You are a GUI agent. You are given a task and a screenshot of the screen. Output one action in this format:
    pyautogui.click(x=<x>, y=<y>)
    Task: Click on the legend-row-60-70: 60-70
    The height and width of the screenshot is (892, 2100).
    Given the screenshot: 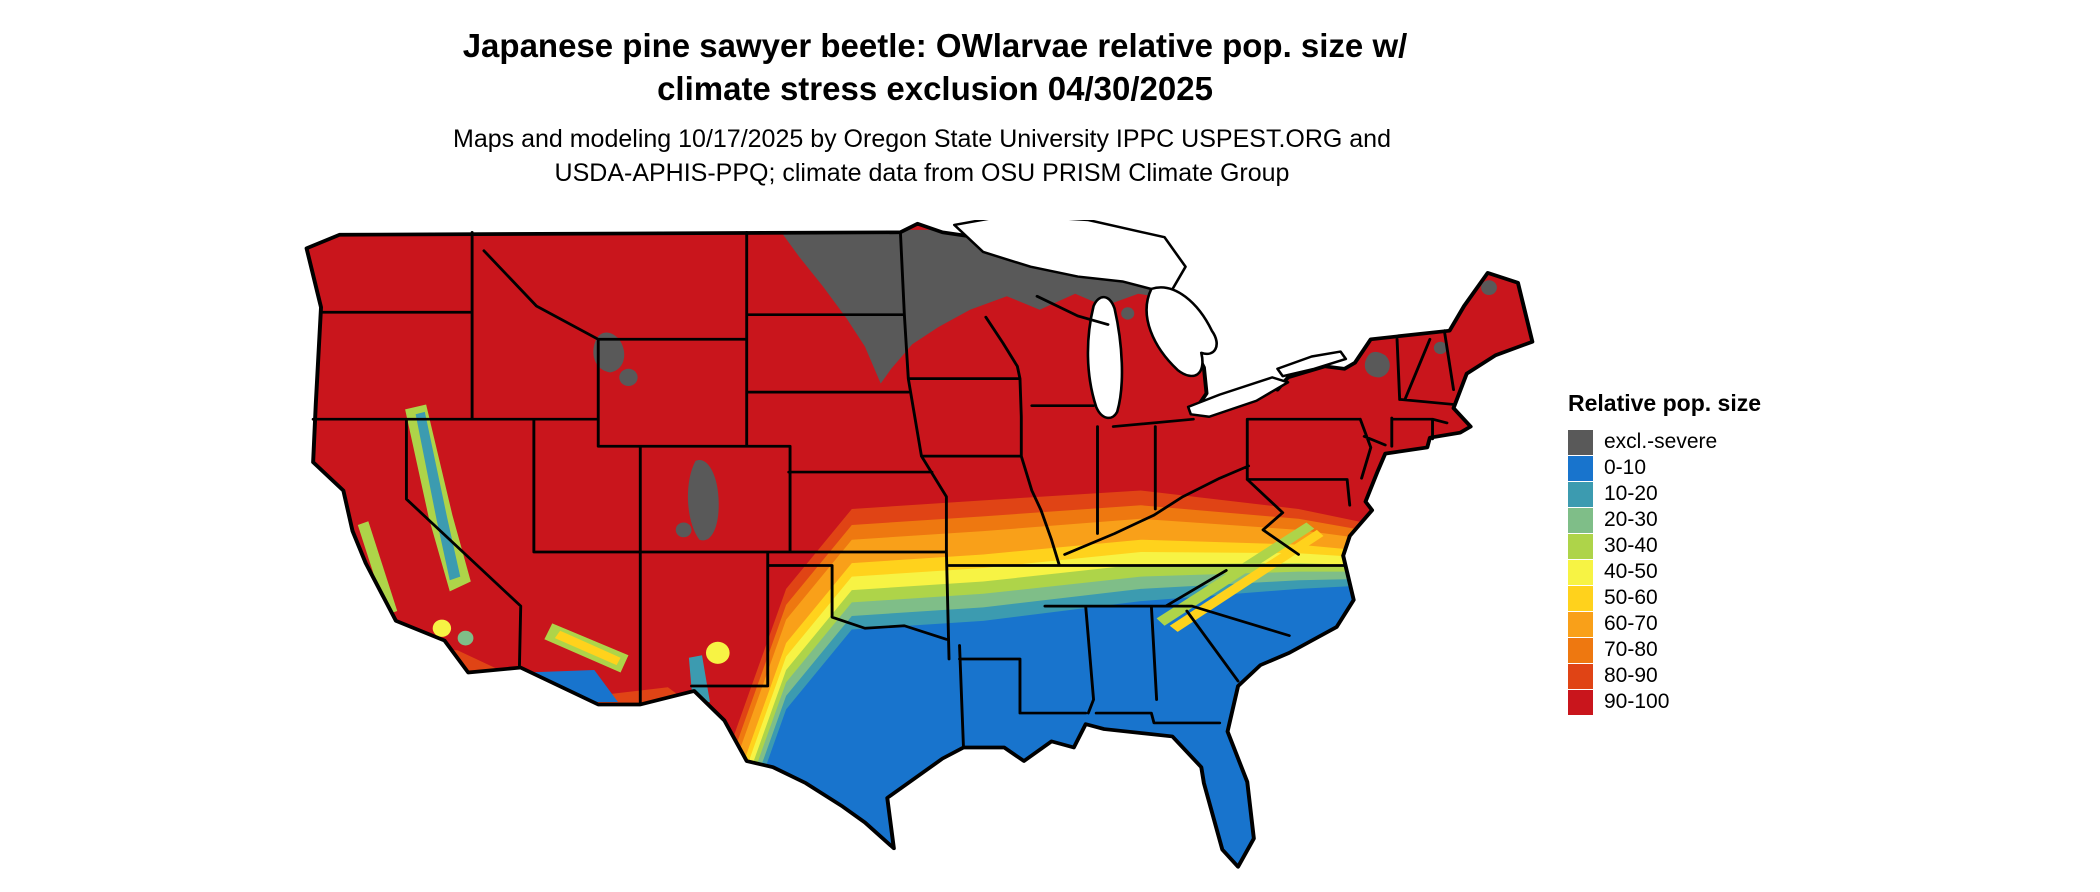 What is the action you would take?
    pyautogui.click(x=1718, y=624)
    